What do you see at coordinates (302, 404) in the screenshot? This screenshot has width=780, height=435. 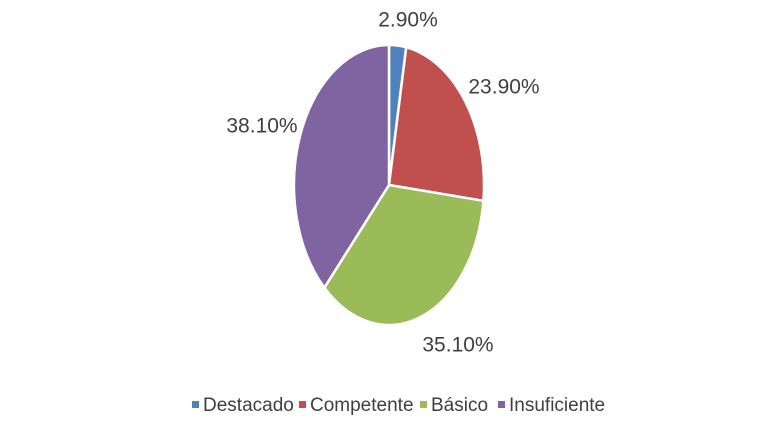 I see `legend-swatch-competente` at bounding box center [302, 404].